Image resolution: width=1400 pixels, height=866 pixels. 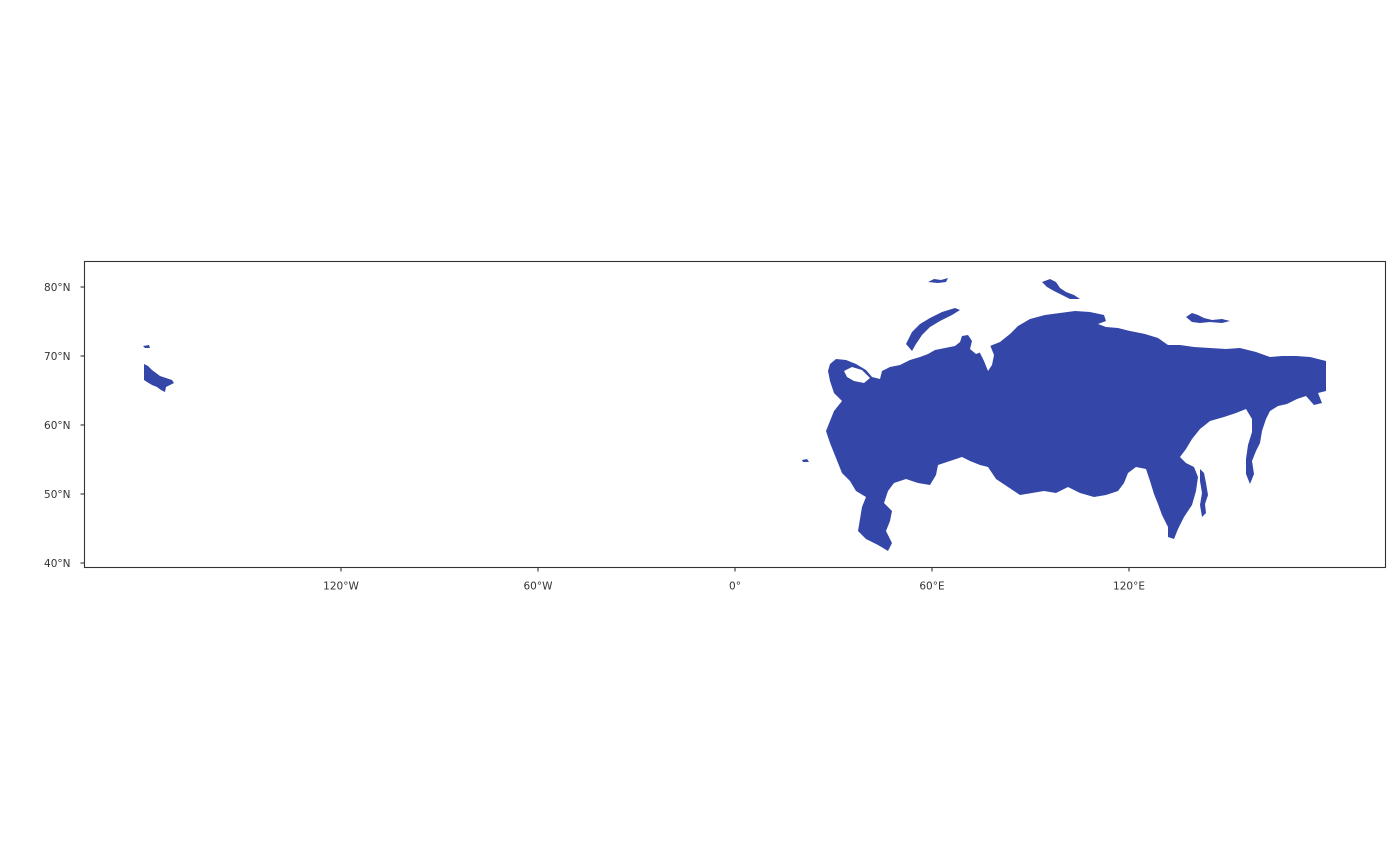 I want to click on land-severnaya-zemlya, so click(x=1061, y=289).